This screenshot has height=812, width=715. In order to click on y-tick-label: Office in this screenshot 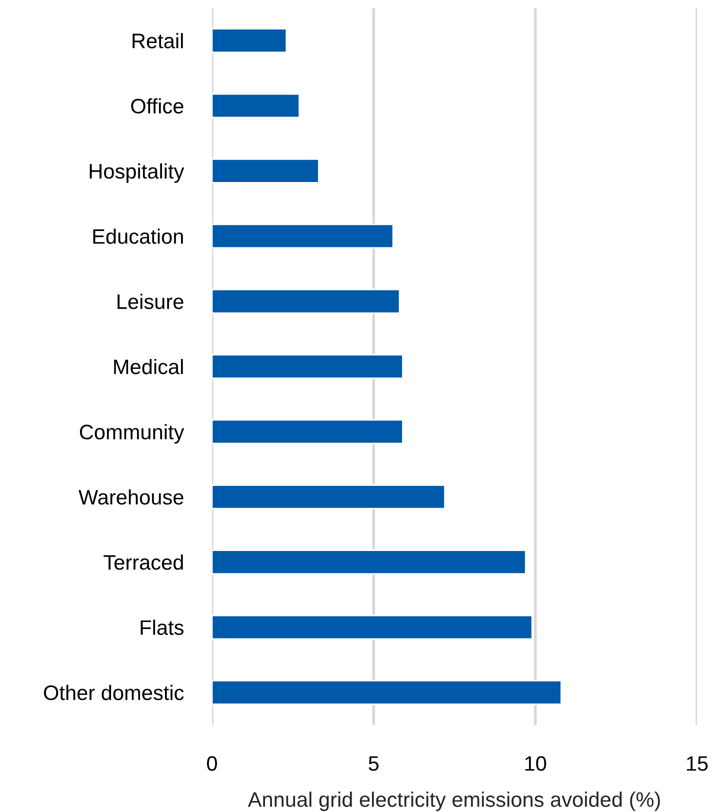, I will do `click(157, 106)`.